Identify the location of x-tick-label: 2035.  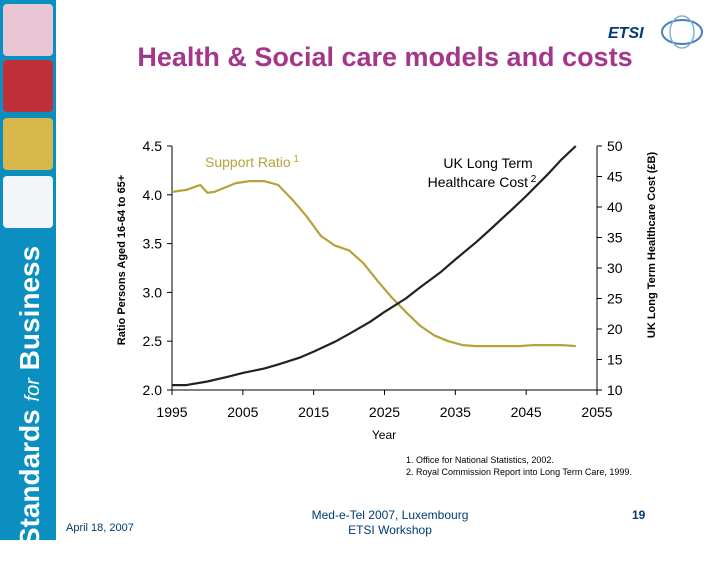
(455, 412).